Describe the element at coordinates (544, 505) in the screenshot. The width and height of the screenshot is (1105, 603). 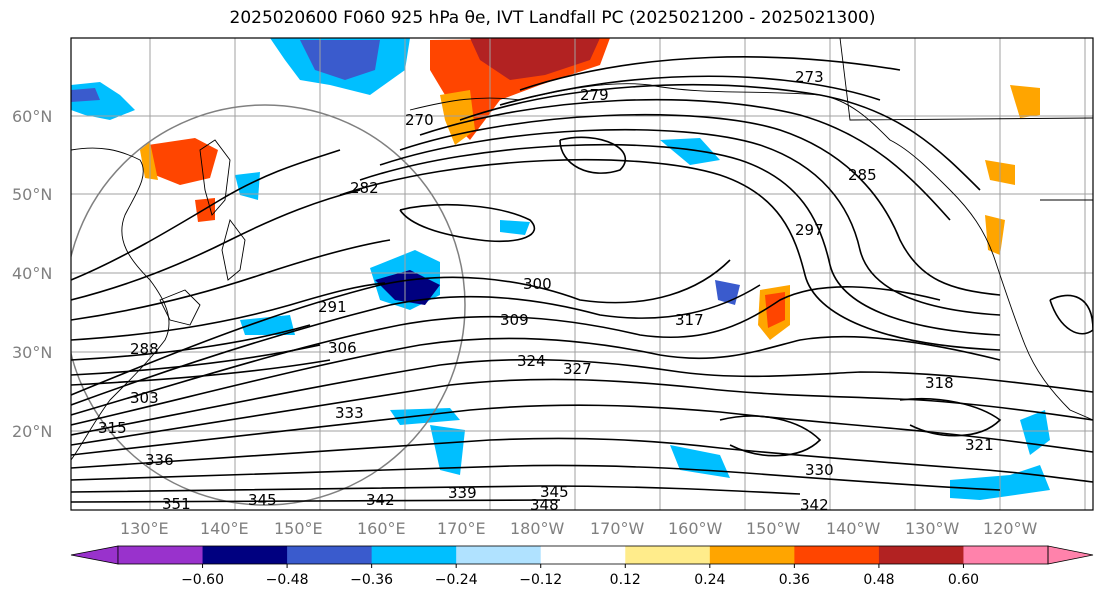
I see `contour-label: 348` at that location.